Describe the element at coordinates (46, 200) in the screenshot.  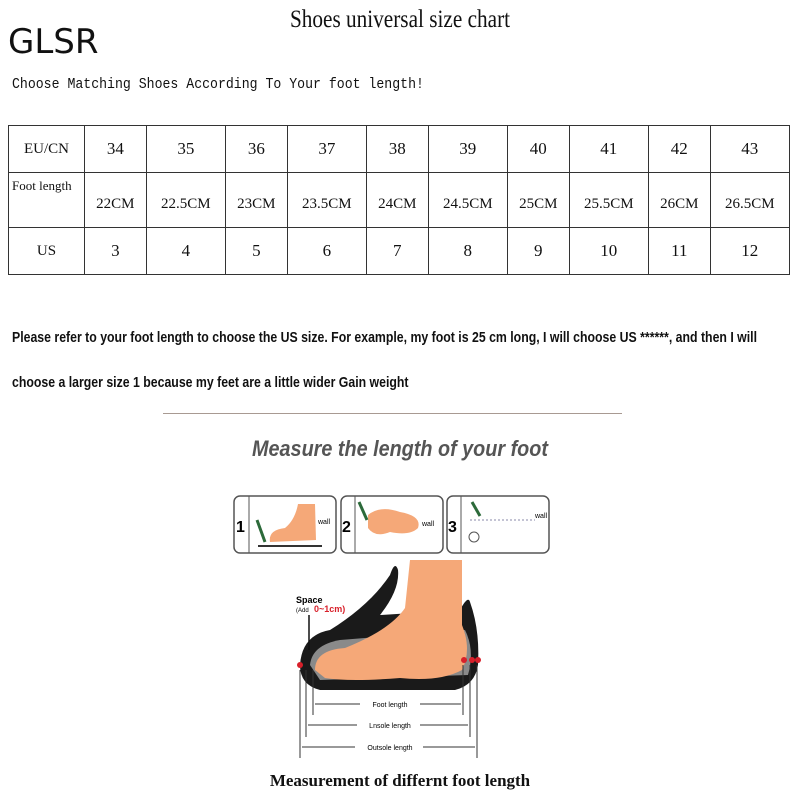
I see `row-header: Foot length` at that location.